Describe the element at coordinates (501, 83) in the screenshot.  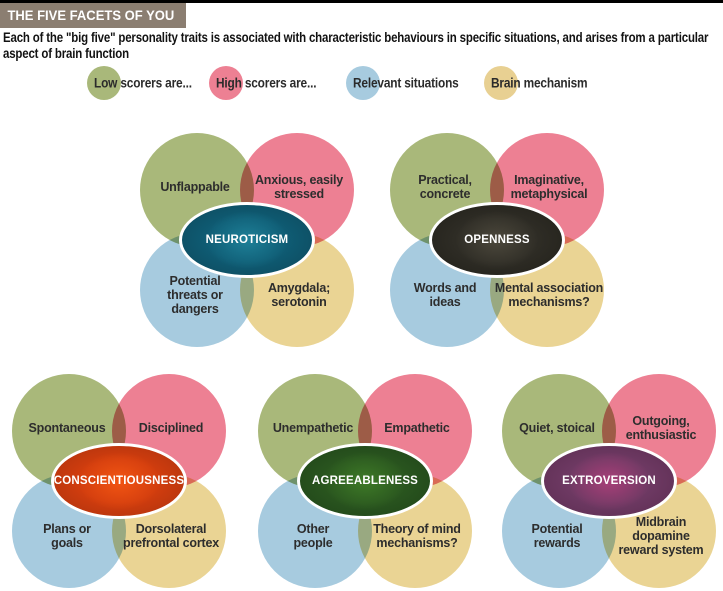
I see `brain-color-dot` at that location.